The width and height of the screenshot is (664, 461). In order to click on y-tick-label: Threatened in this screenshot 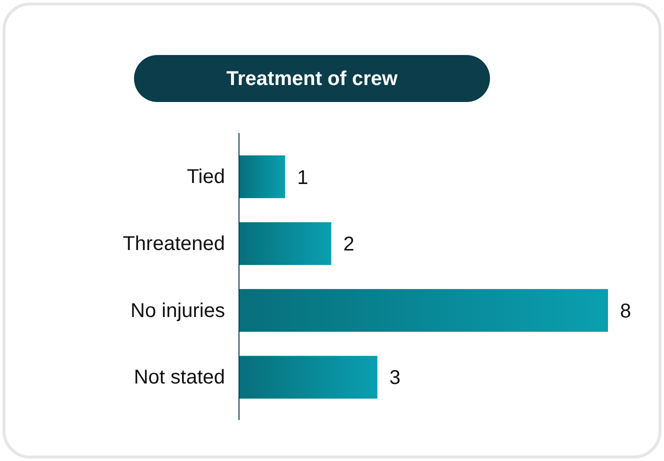, I will do `click(173, 243)`.